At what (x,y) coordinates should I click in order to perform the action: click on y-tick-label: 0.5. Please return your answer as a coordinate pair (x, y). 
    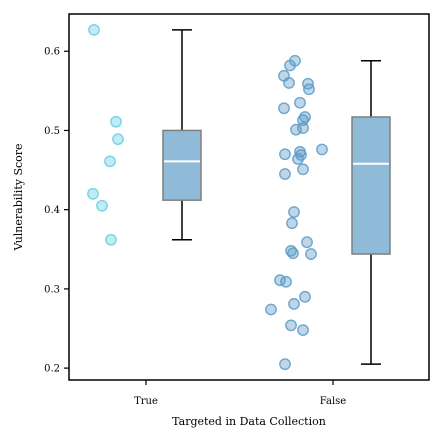
    Looking at the image, I should click on (52, 131).